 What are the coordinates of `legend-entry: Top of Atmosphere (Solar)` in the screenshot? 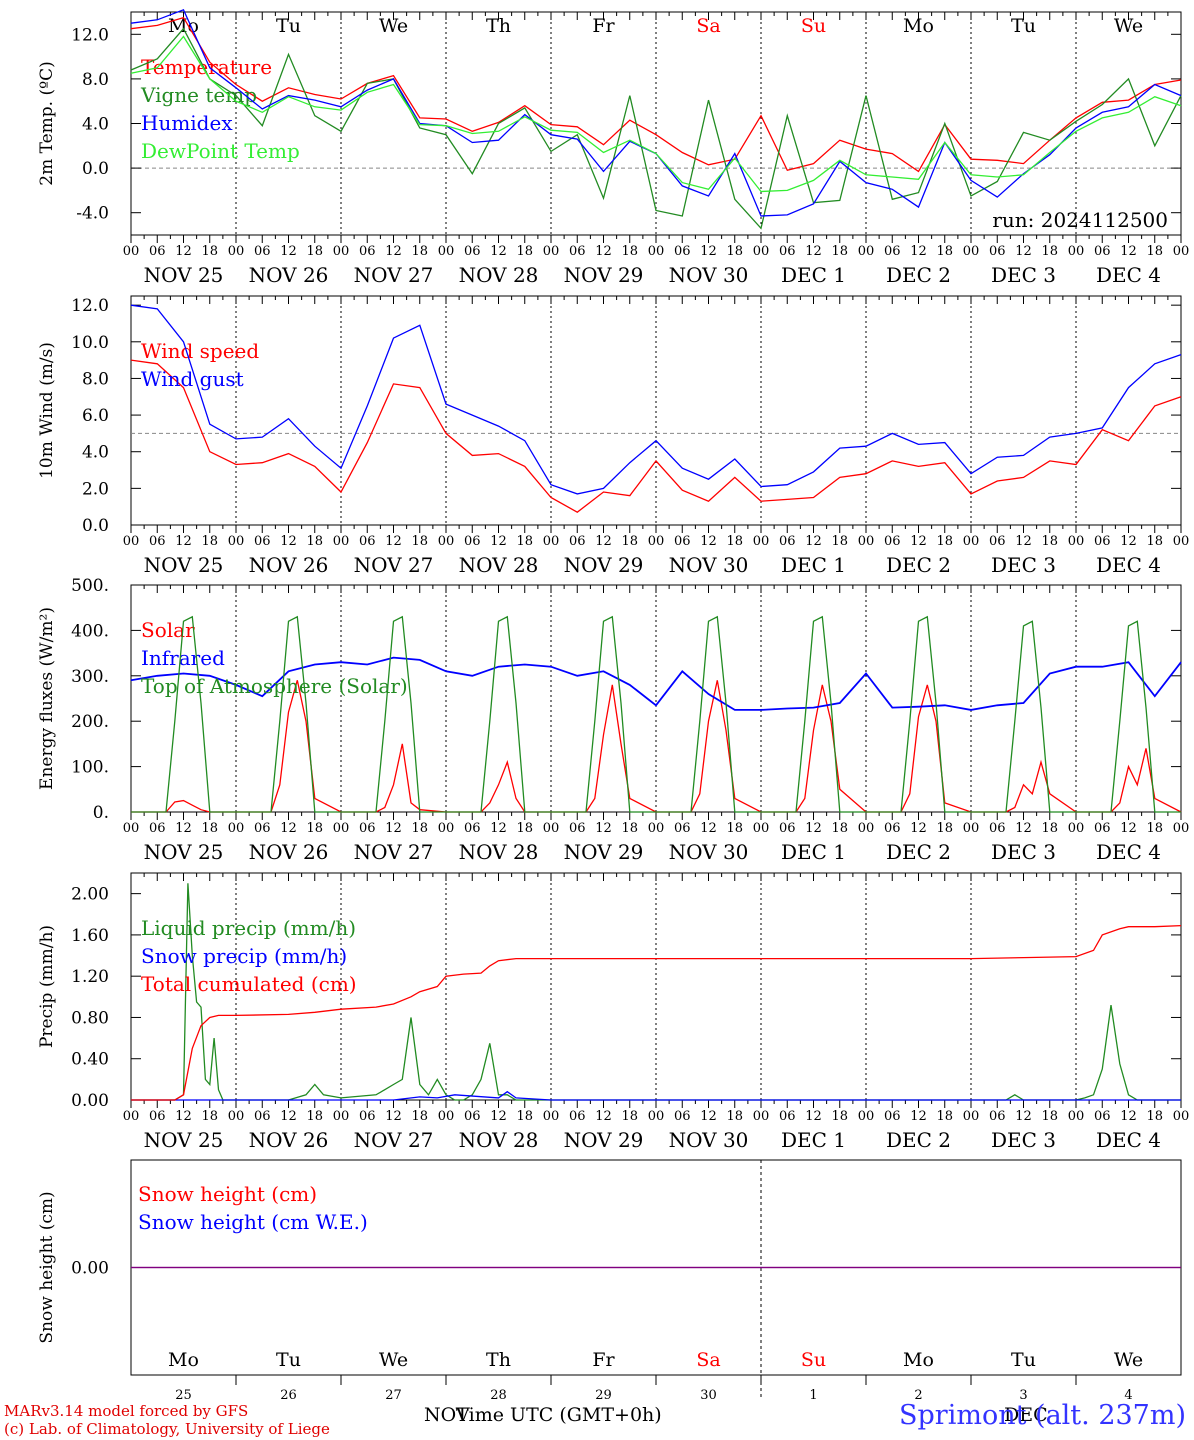 It's located at (274, 686).